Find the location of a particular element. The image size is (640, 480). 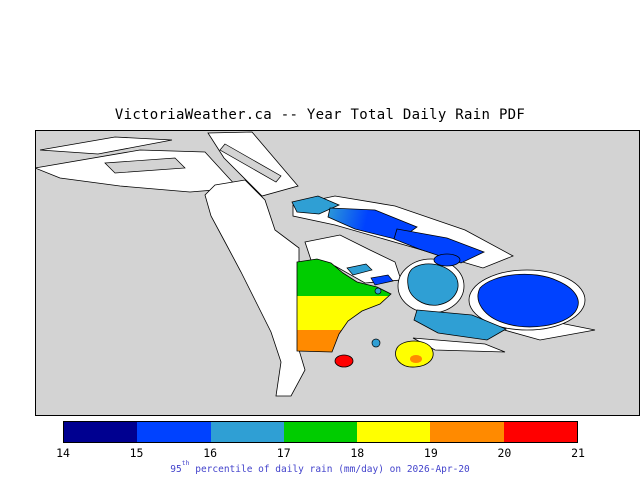

colorbar-tick-label: 19 is located at coordinates (430, 453).